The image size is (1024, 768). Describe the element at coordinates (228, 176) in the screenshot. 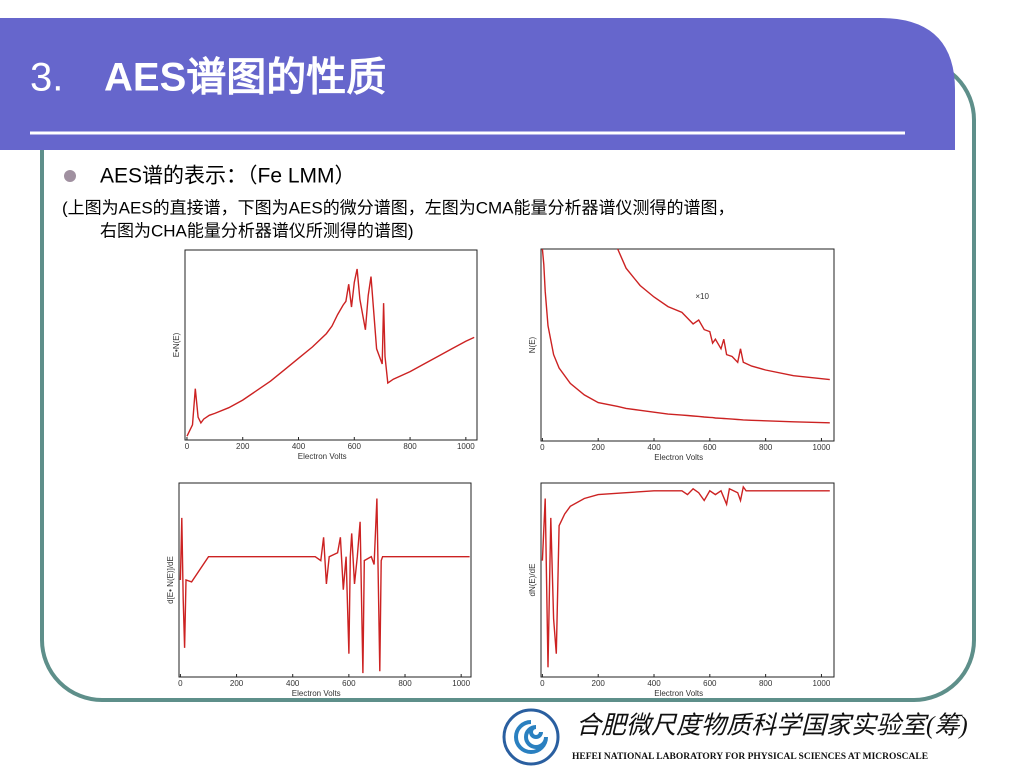

I see `bullet-text: AES谱的表示：（Fe LMM）` at that location.